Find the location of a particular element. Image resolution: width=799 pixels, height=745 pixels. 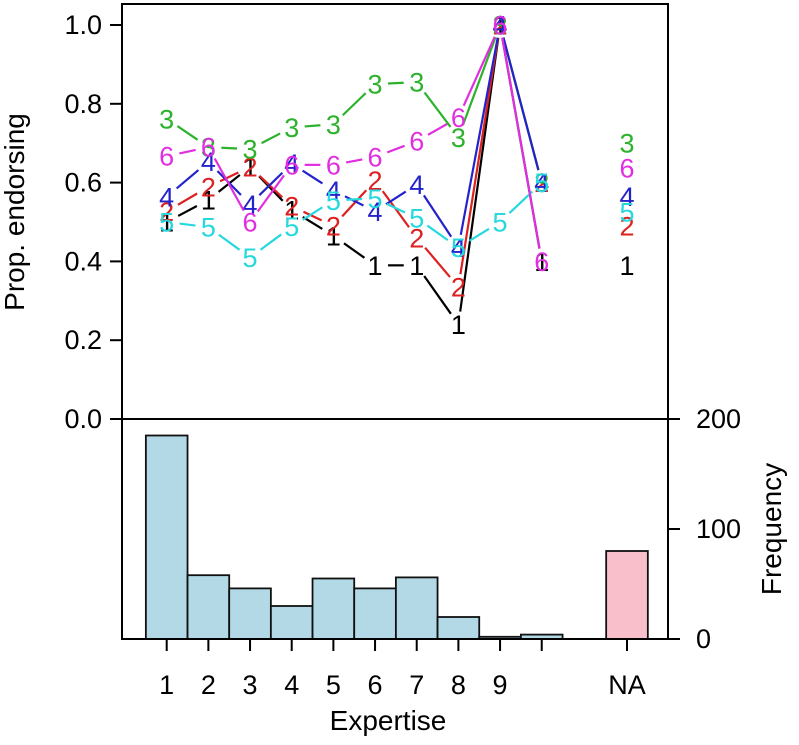

y-axis-tick-label: 0.8 is located at coordinates (83, 104).